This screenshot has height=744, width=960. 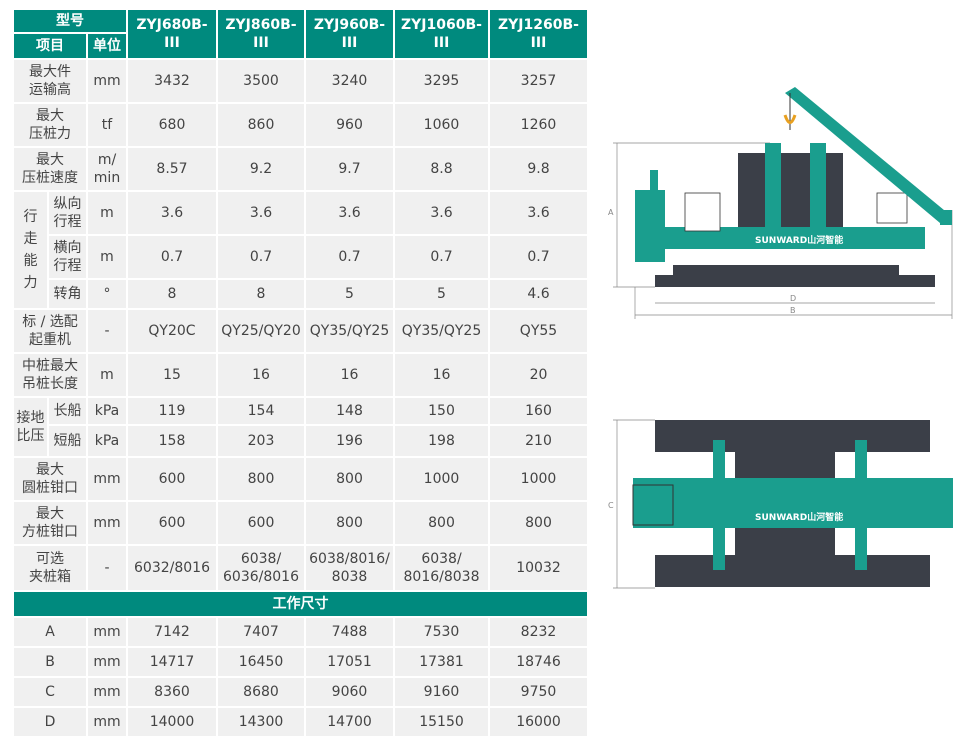 I want to click on travel-group-label: 行走能力, so click(x=30, y=250).